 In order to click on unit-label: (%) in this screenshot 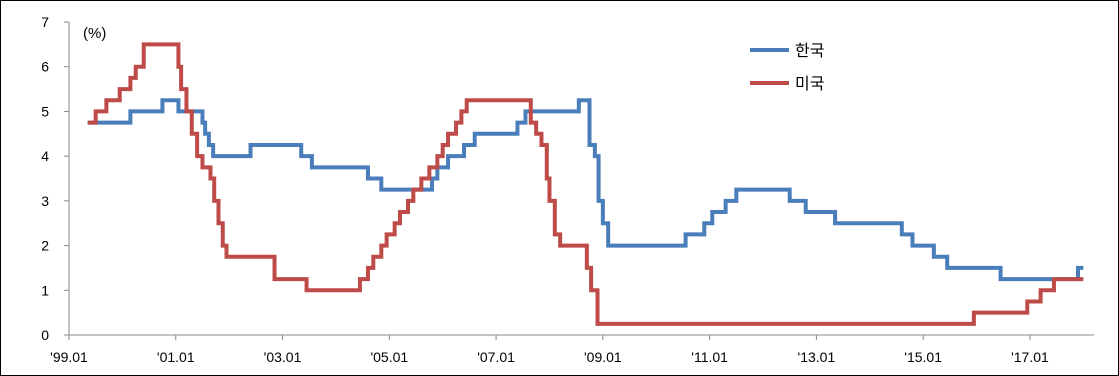, I will do `click(94, 33)`.